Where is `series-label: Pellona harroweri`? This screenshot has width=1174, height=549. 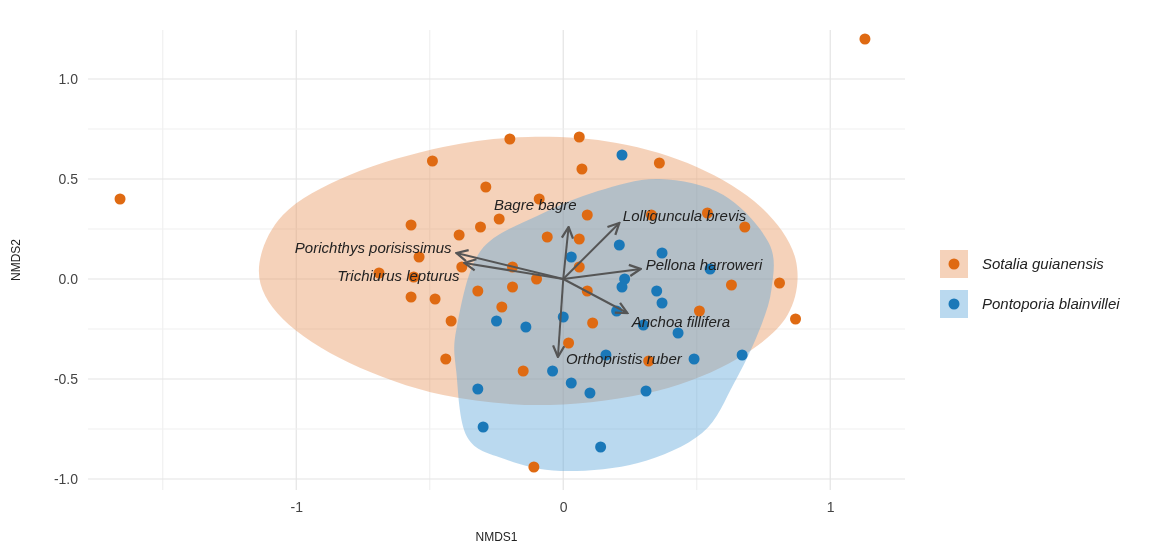
series-label: Pellona harroweri is located at coordinates (704, 264).